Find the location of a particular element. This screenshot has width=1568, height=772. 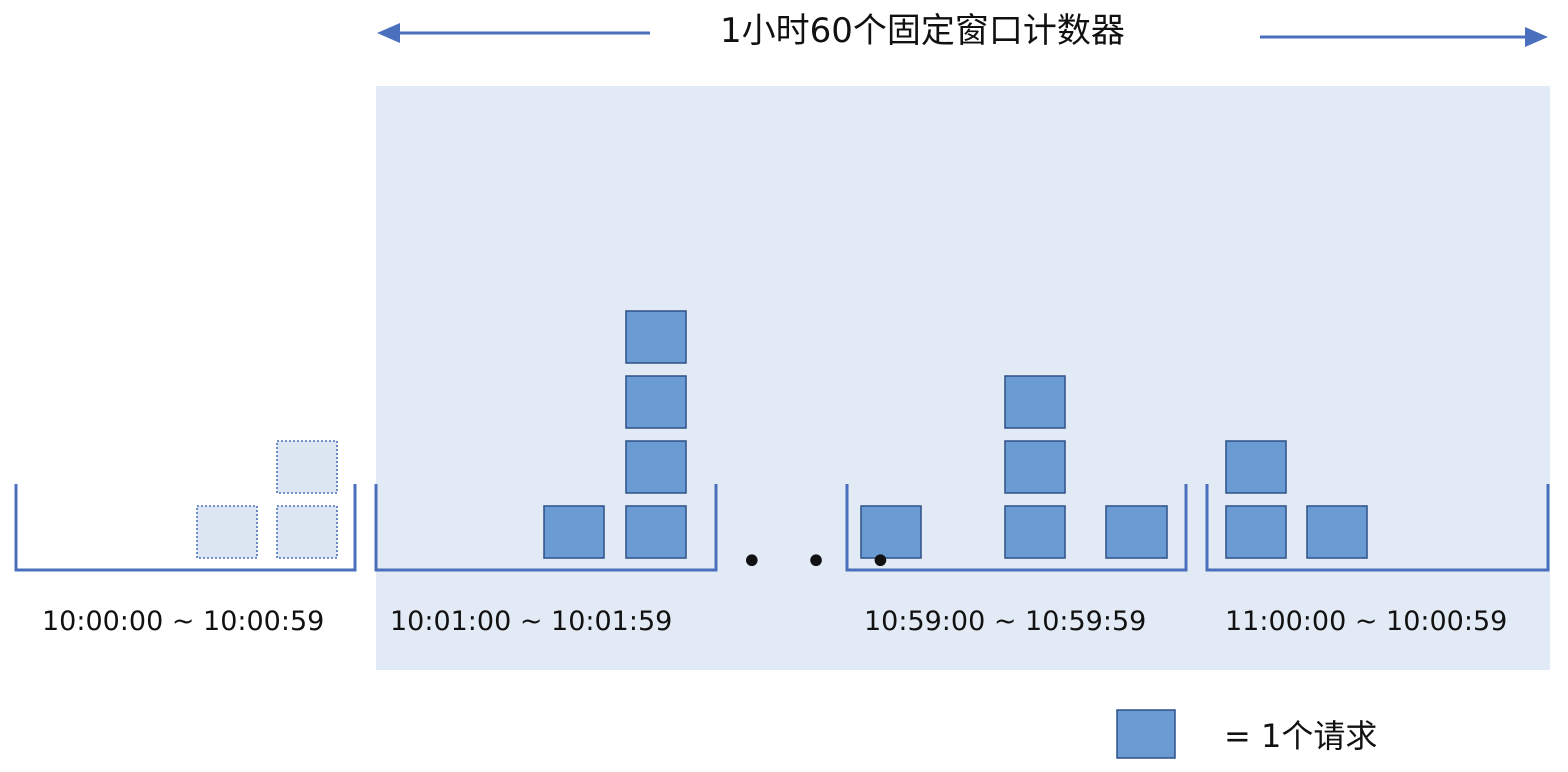

window-buckets is located at coordinates (782, 528).